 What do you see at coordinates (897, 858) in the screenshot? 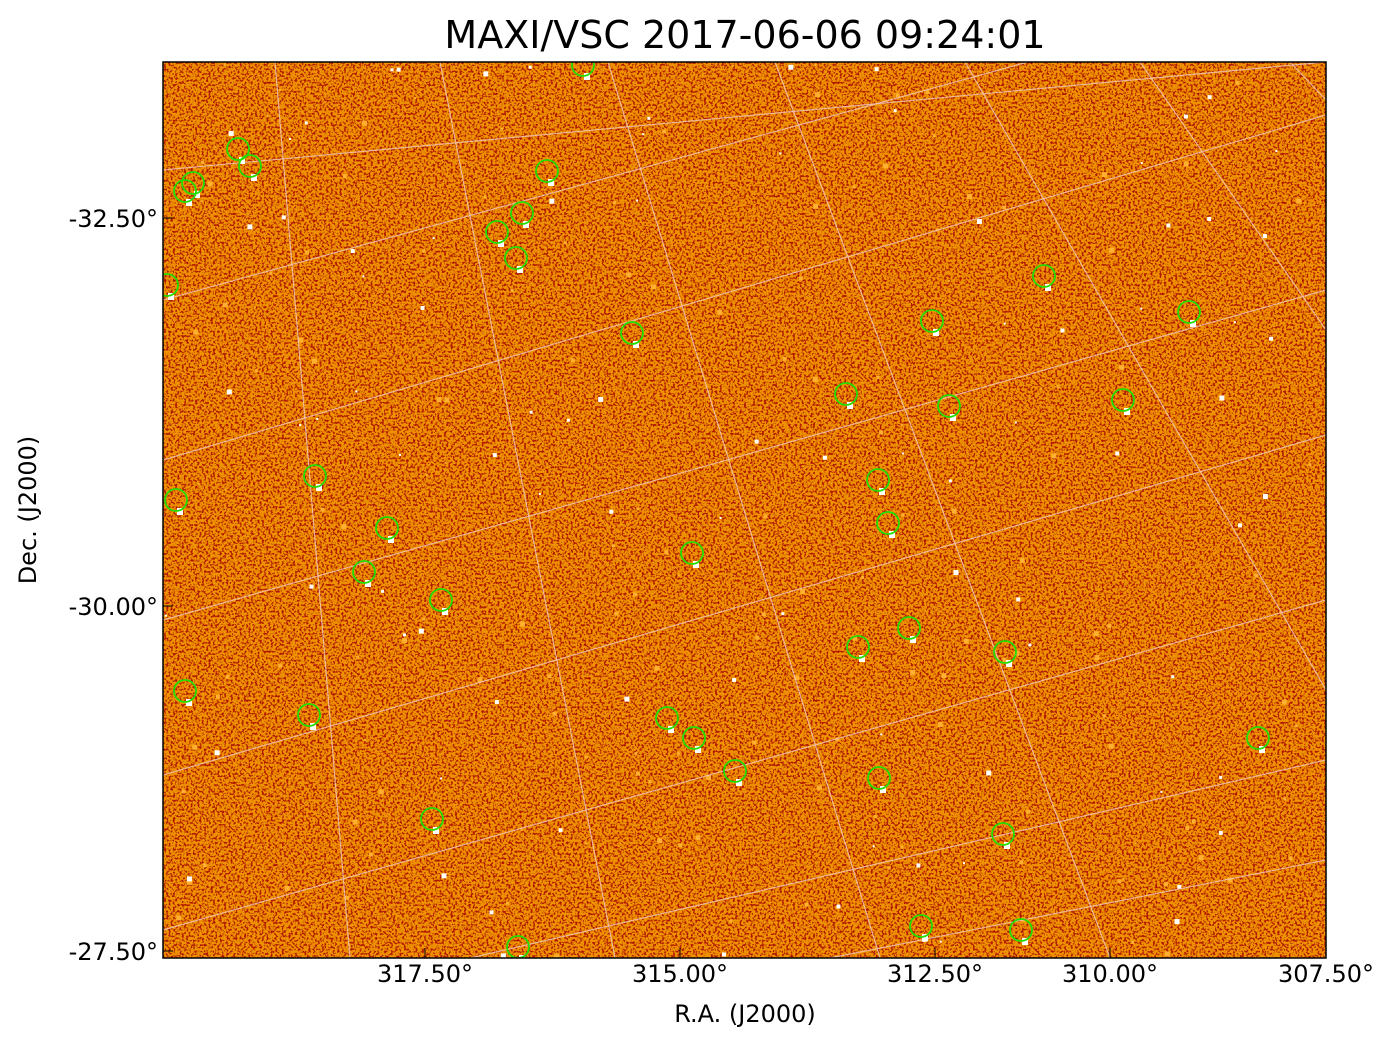
I see `coordinate-grid-line` at bounding box center [897, 858].